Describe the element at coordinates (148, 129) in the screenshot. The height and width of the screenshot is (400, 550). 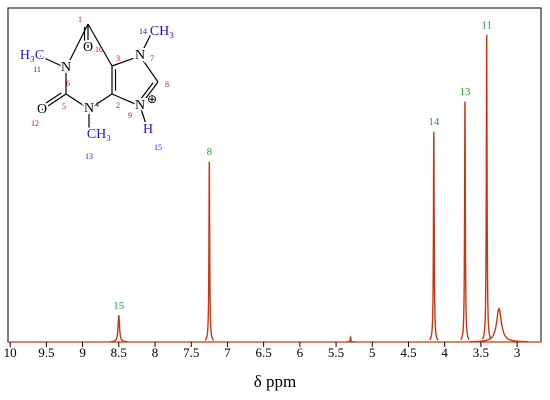
I see `atom-symbol: H` at that location.